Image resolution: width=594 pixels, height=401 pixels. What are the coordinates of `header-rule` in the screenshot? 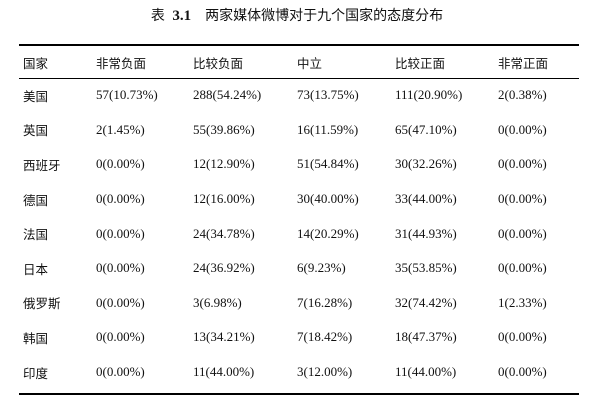 It's located at (299, 78).